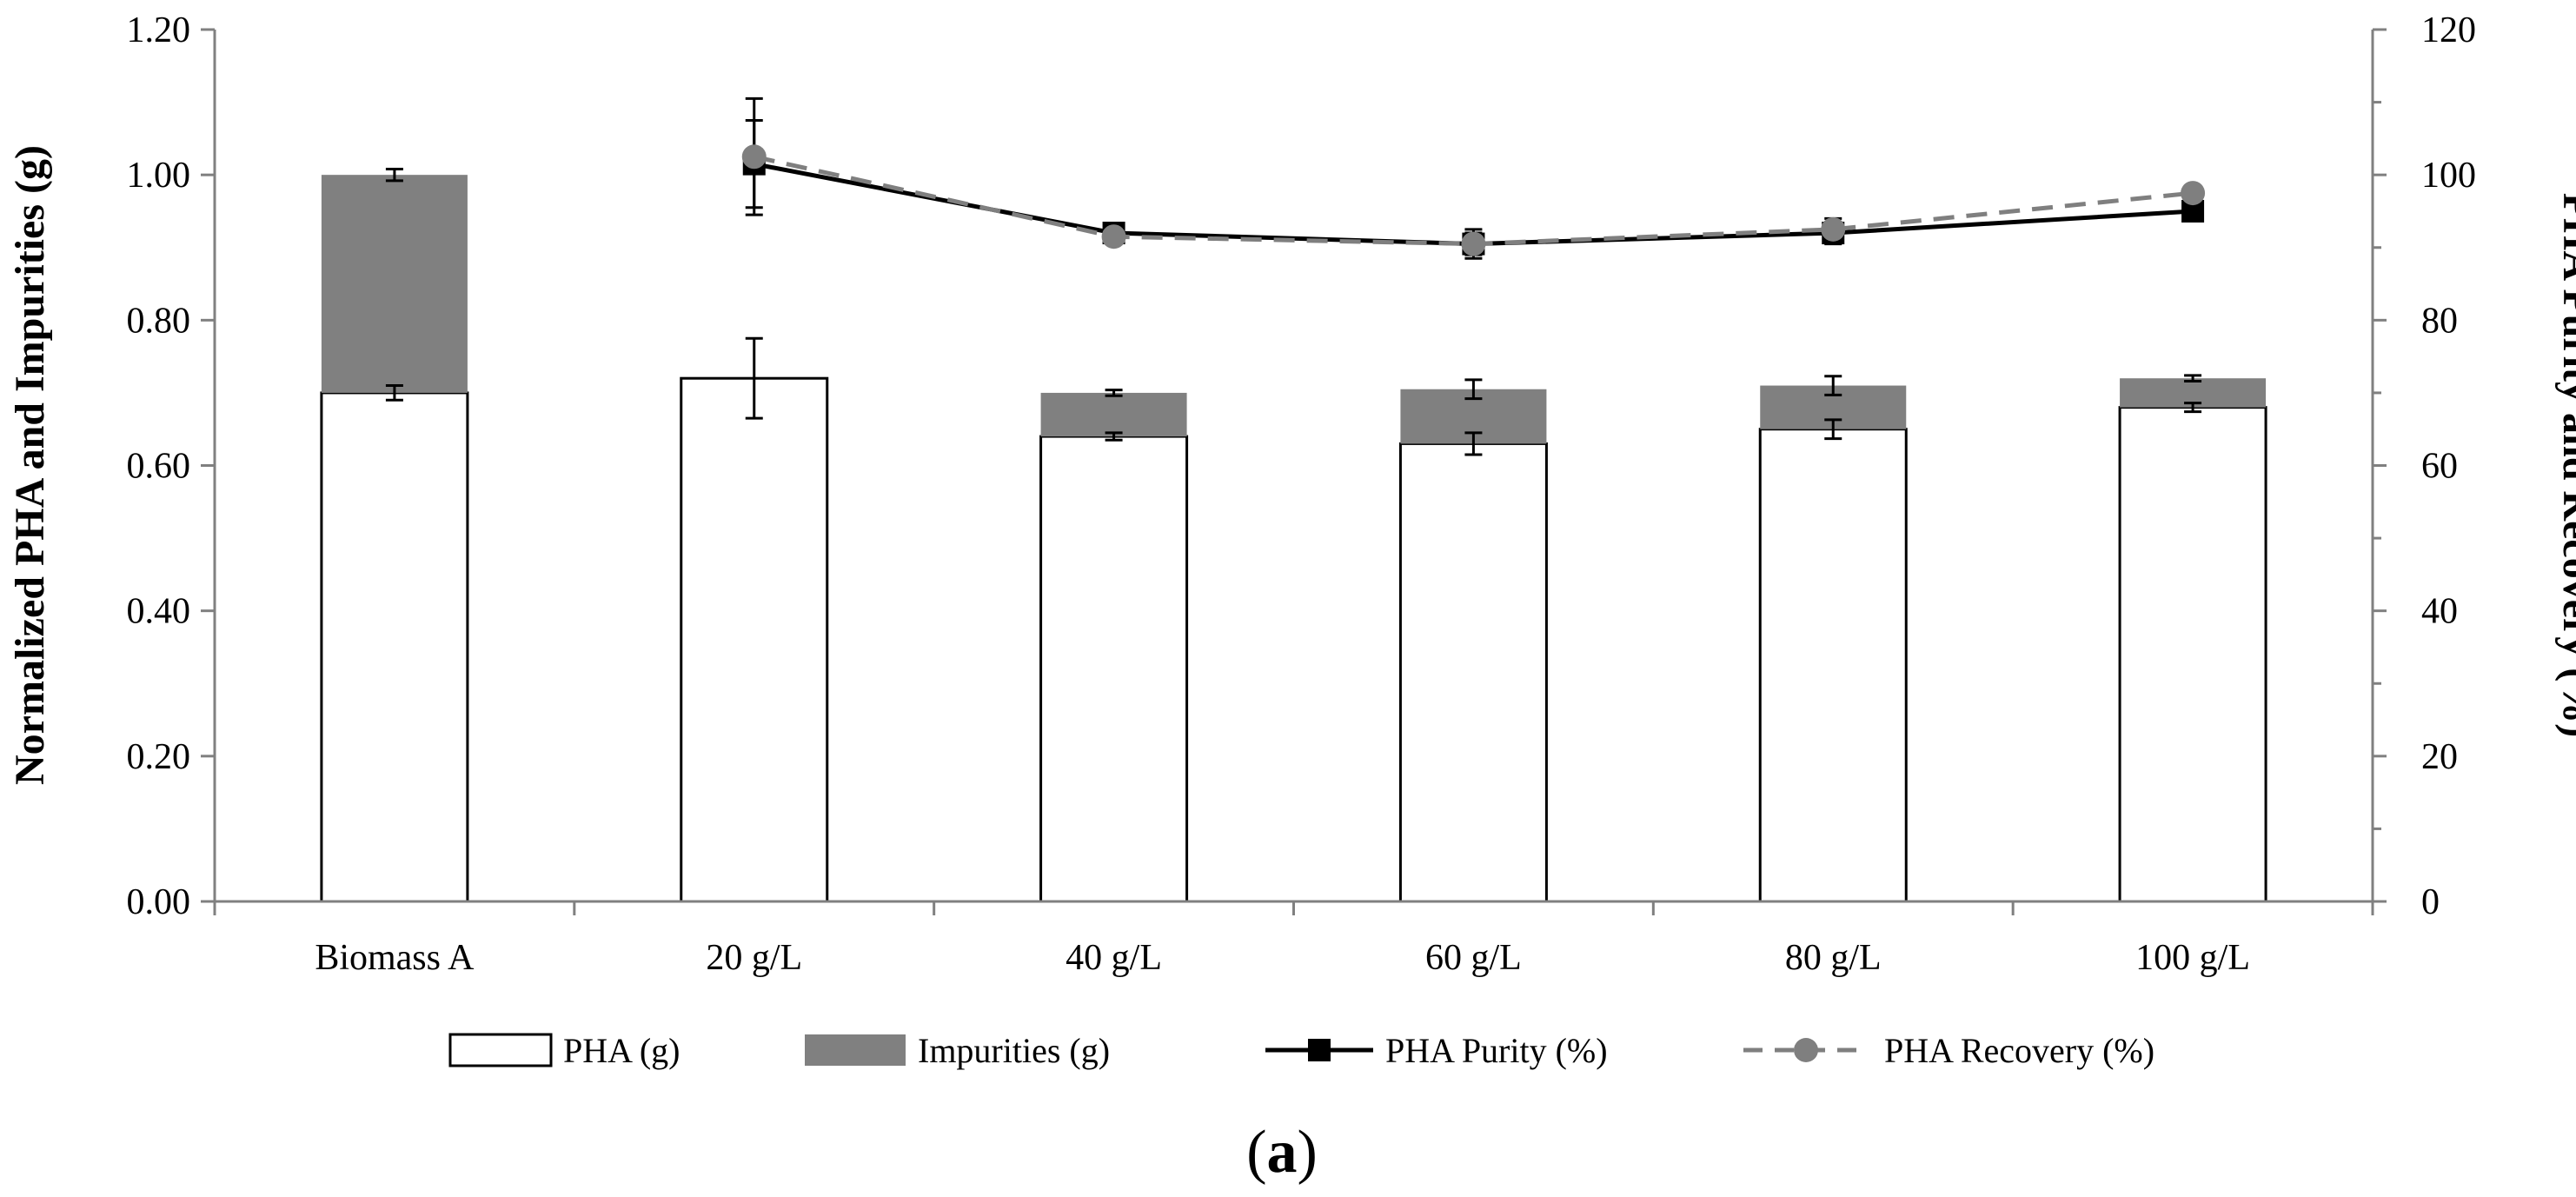 The image size is (2576, 1197). I want to click on right-y-tick-label-4: 80, so click(2439, 321).